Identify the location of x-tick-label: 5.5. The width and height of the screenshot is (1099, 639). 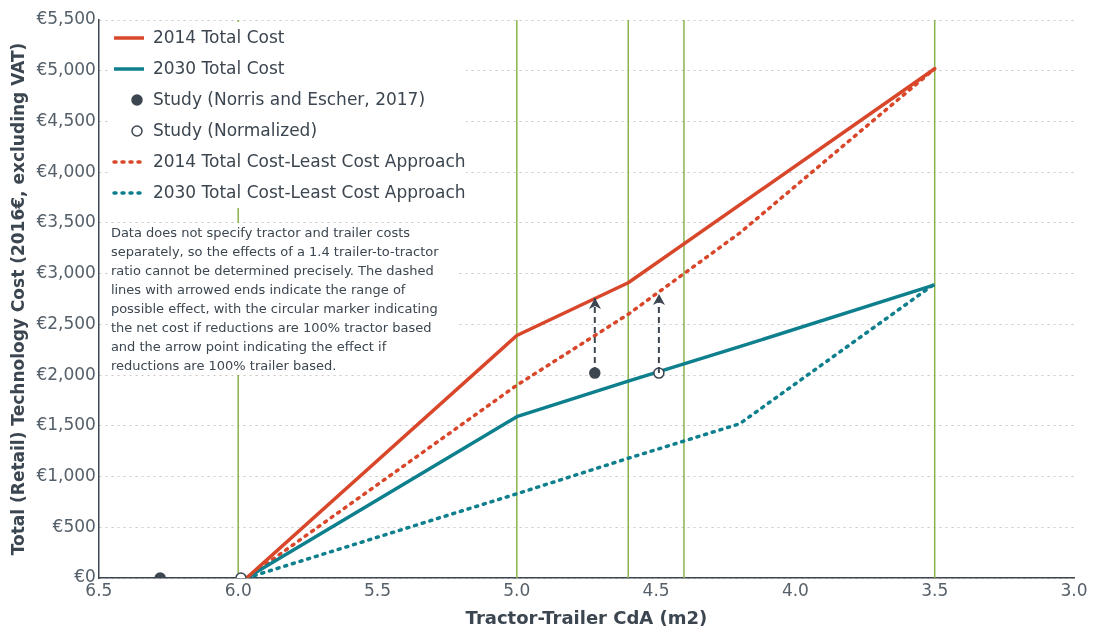
(377, 589).